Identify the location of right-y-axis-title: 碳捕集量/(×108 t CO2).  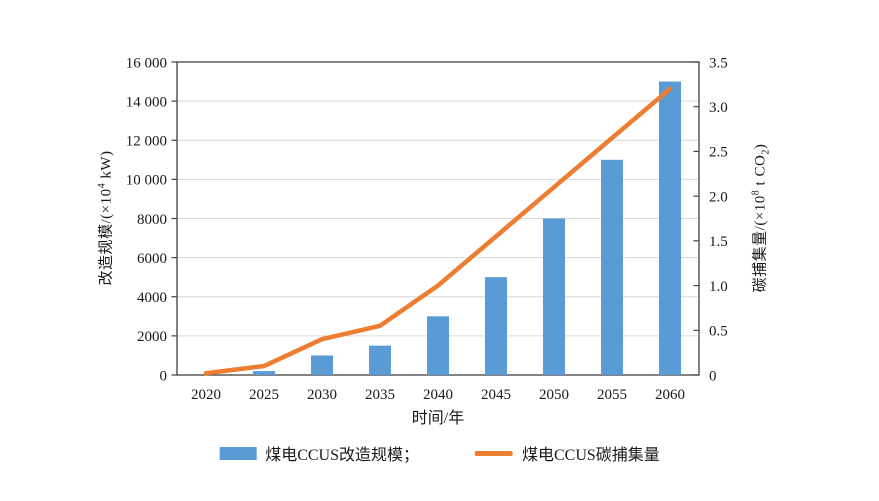
(761, 218).